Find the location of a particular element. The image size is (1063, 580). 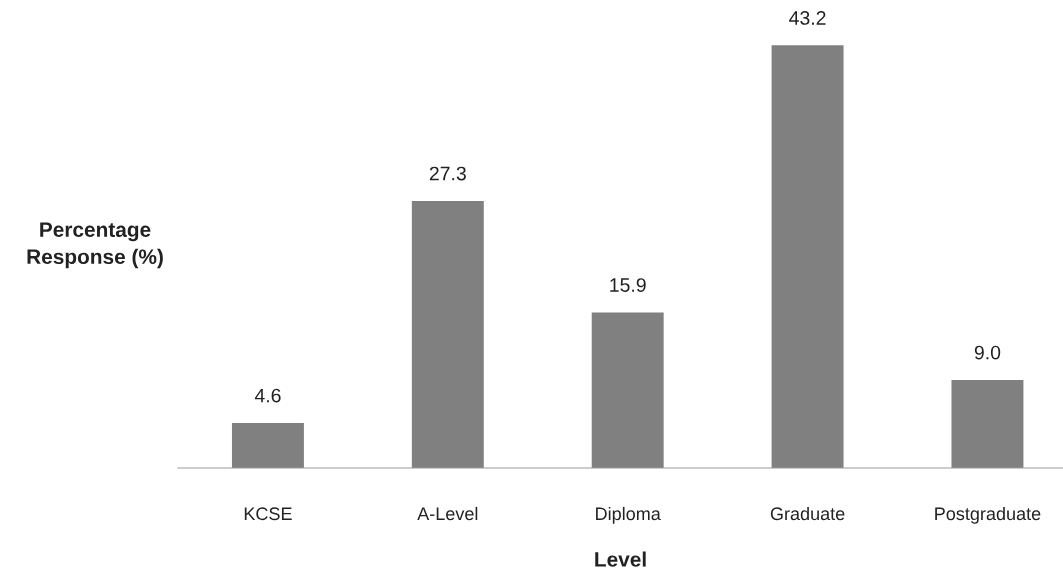

x-tick-label: Postgraduate is located at coordinates (988, 515).